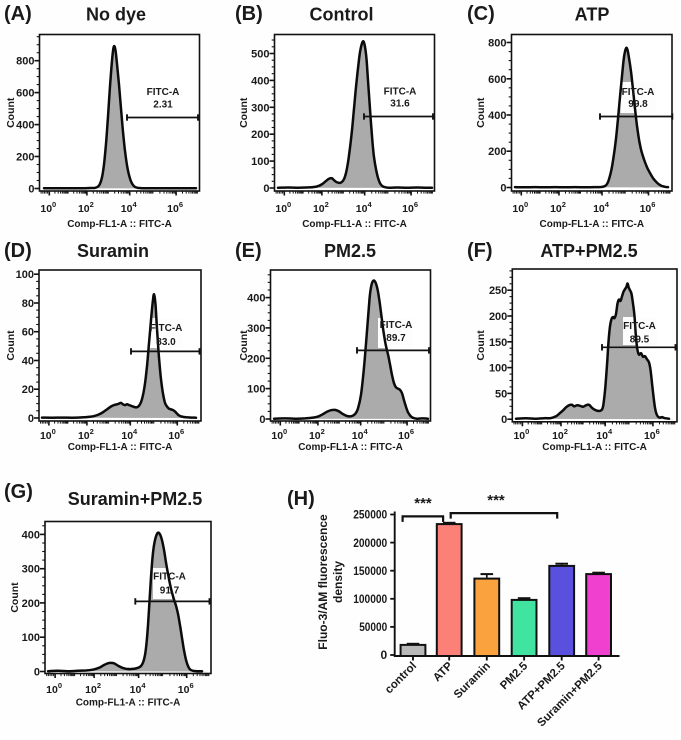 The width and height of the screenshot is (681, 740). What do you see at coordinates (28, 333) in the screenshot?
I see `svg-text: 60` at bounding box center [28, 333].